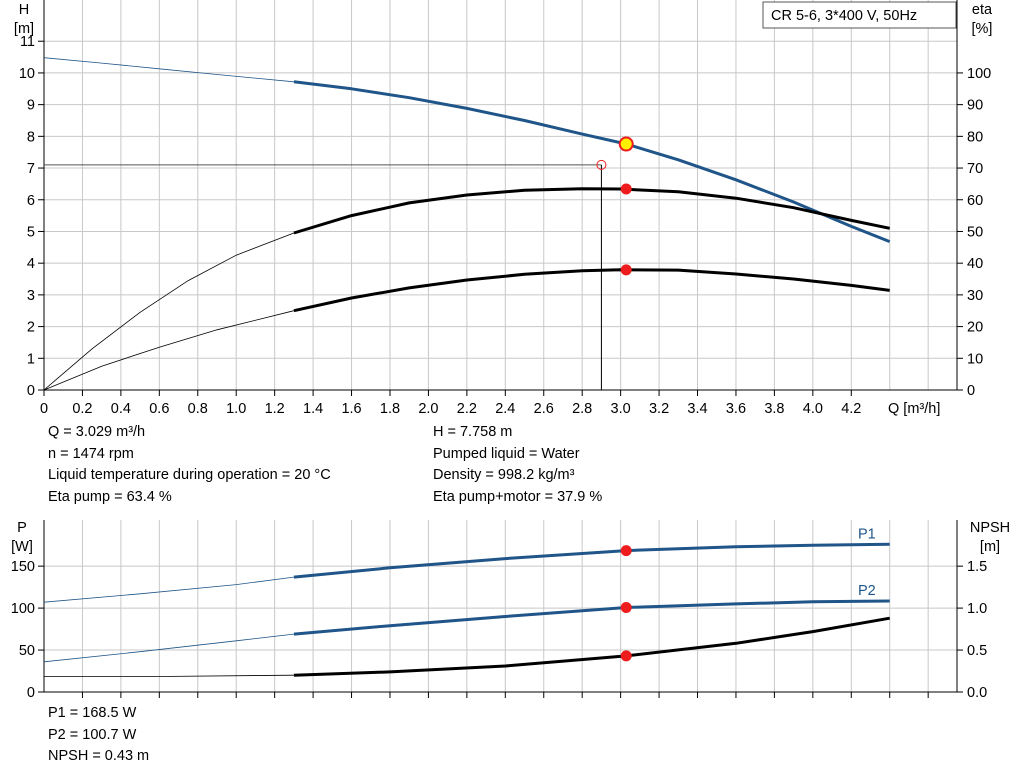  What do you see at coordinates (31, 232) in the screenshot?
I see `y-left-tick-label: 5` at bounding box center [31, 232].